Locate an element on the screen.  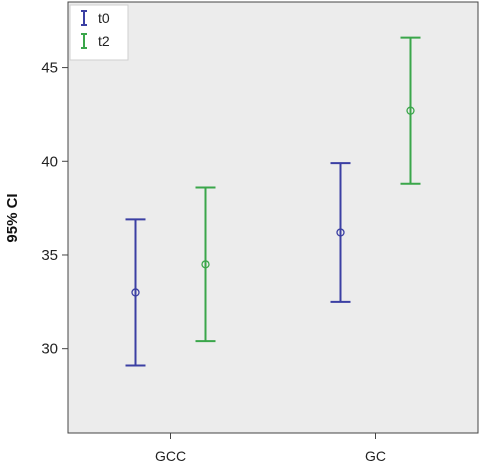
y-tick-label: 40 is located at coordinates (49, 161).